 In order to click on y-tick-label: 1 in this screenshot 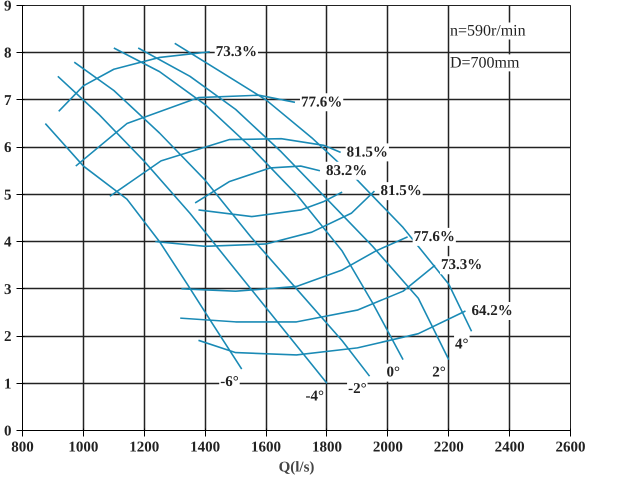, I will do `click(8, 384)`.